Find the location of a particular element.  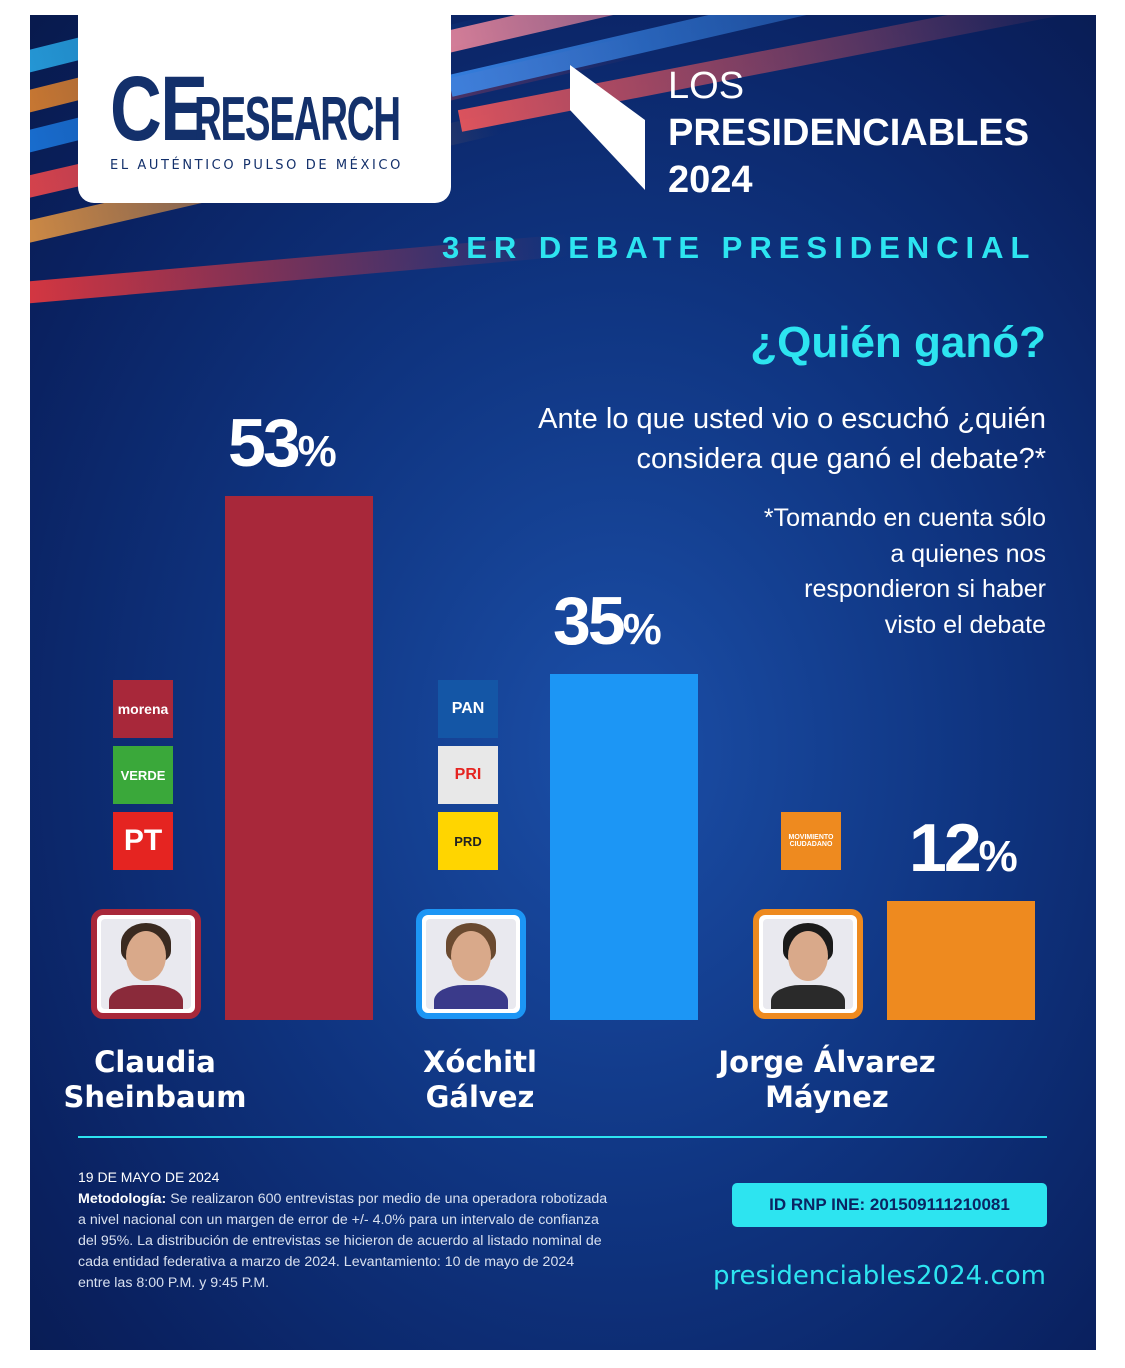

ine-id-badge: ID RNP INE: 201509111210081 is located at coordinates (889, 1205).